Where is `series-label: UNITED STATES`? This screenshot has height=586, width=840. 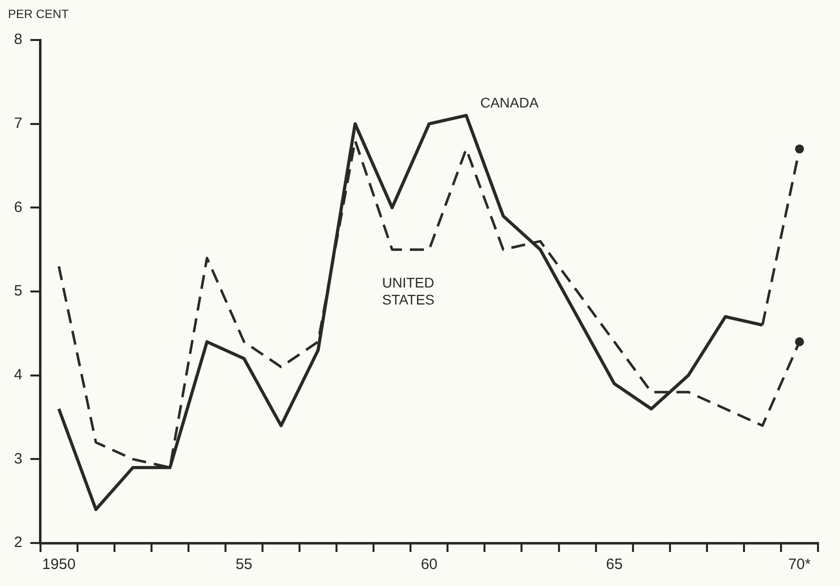
series-label: UNITED STATES is located at coordinates (408, 291).